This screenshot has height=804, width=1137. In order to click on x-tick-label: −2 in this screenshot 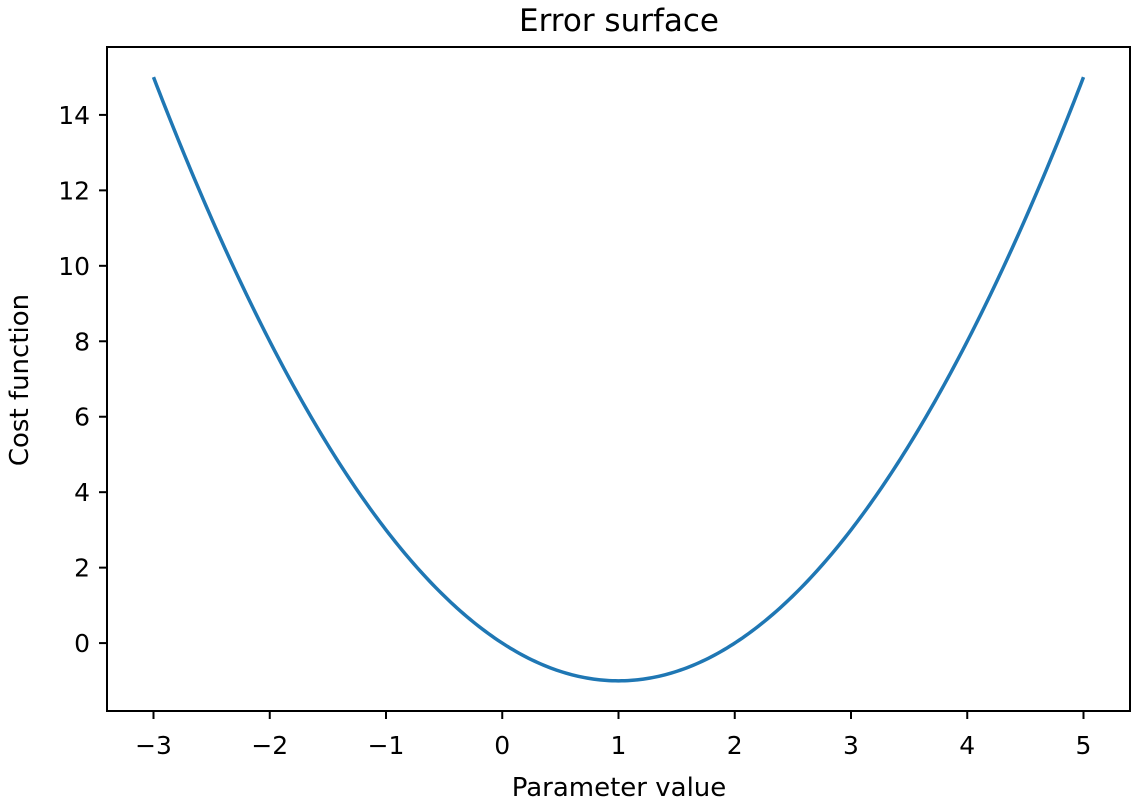, I will do `click(269, 745)`.